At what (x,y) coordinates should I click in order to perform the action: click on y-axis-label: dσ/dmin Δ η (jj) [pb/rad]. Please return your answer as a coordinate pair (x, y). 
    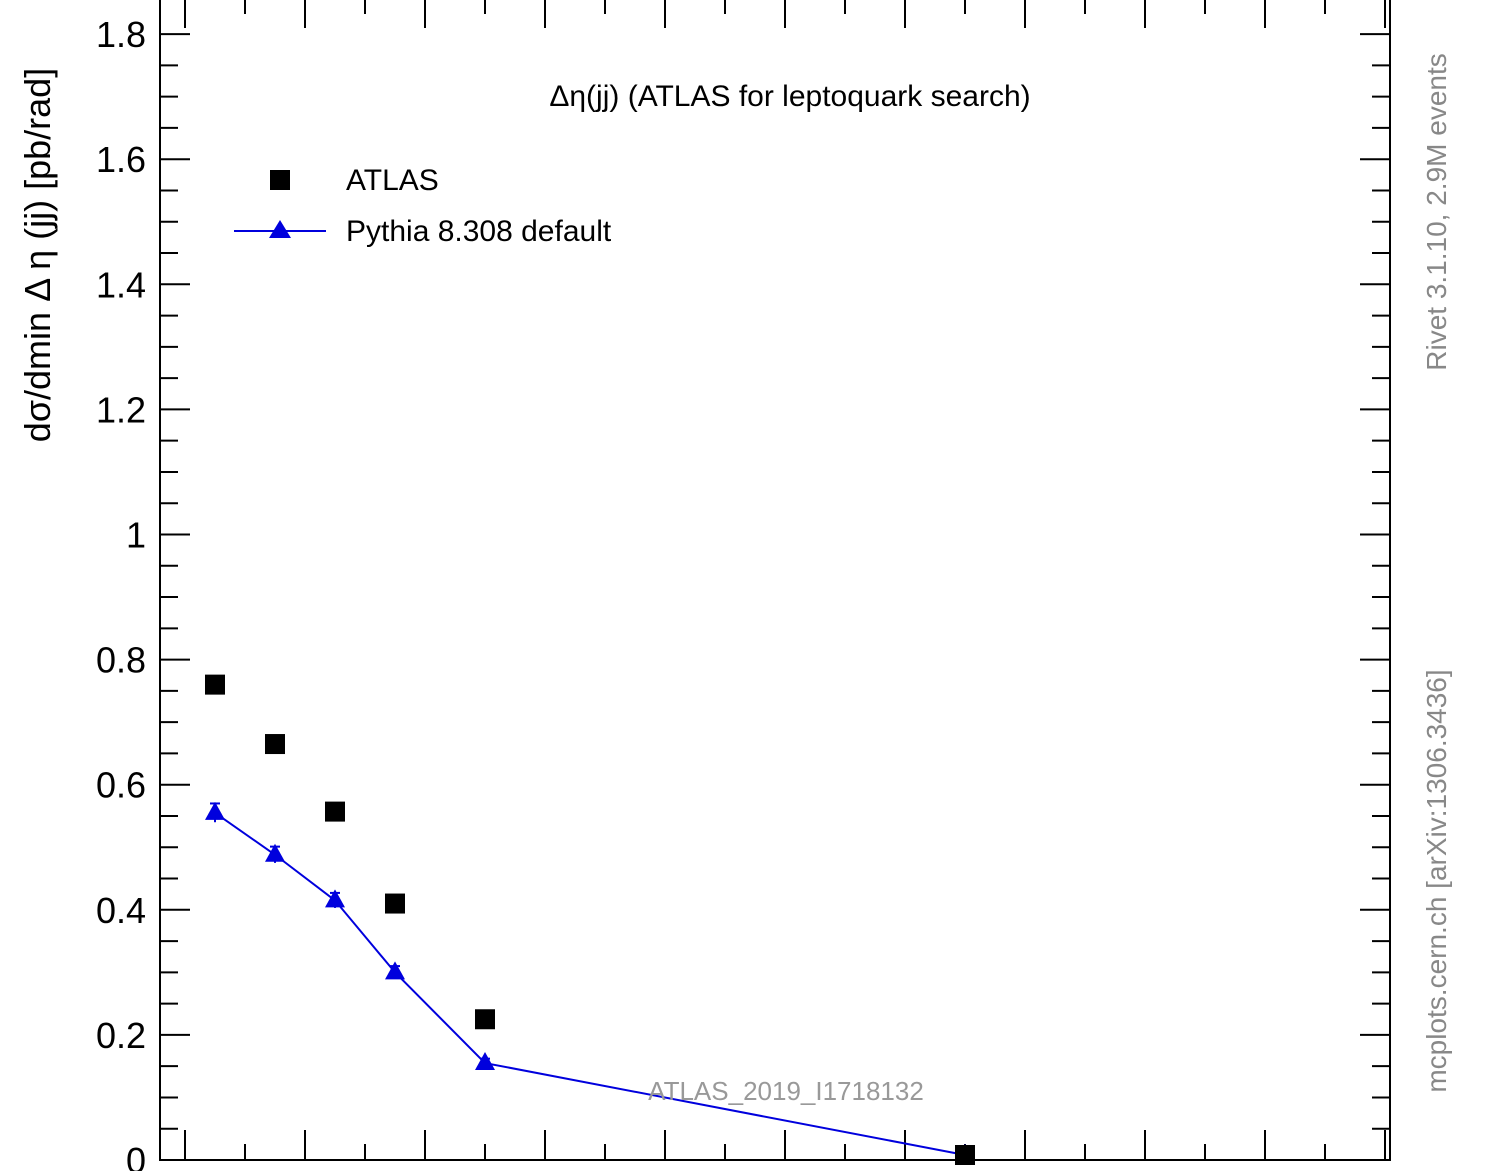
    Looking at the image, I should click on (37, 255).